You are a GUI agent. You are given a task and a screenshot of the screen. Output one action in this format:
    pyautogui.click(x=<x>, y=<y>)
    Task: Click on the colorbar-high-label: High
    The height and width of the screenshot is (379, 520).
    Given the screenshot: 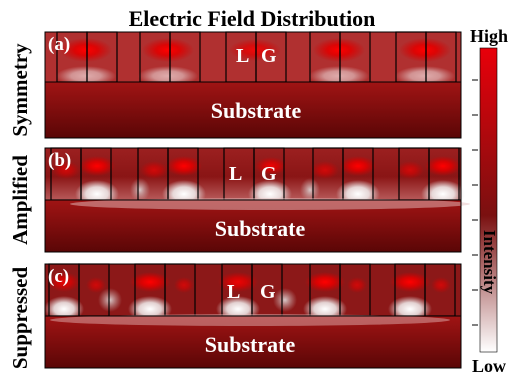 What is the action you would take?
    pyautogui.click(x=489, y=36)
    